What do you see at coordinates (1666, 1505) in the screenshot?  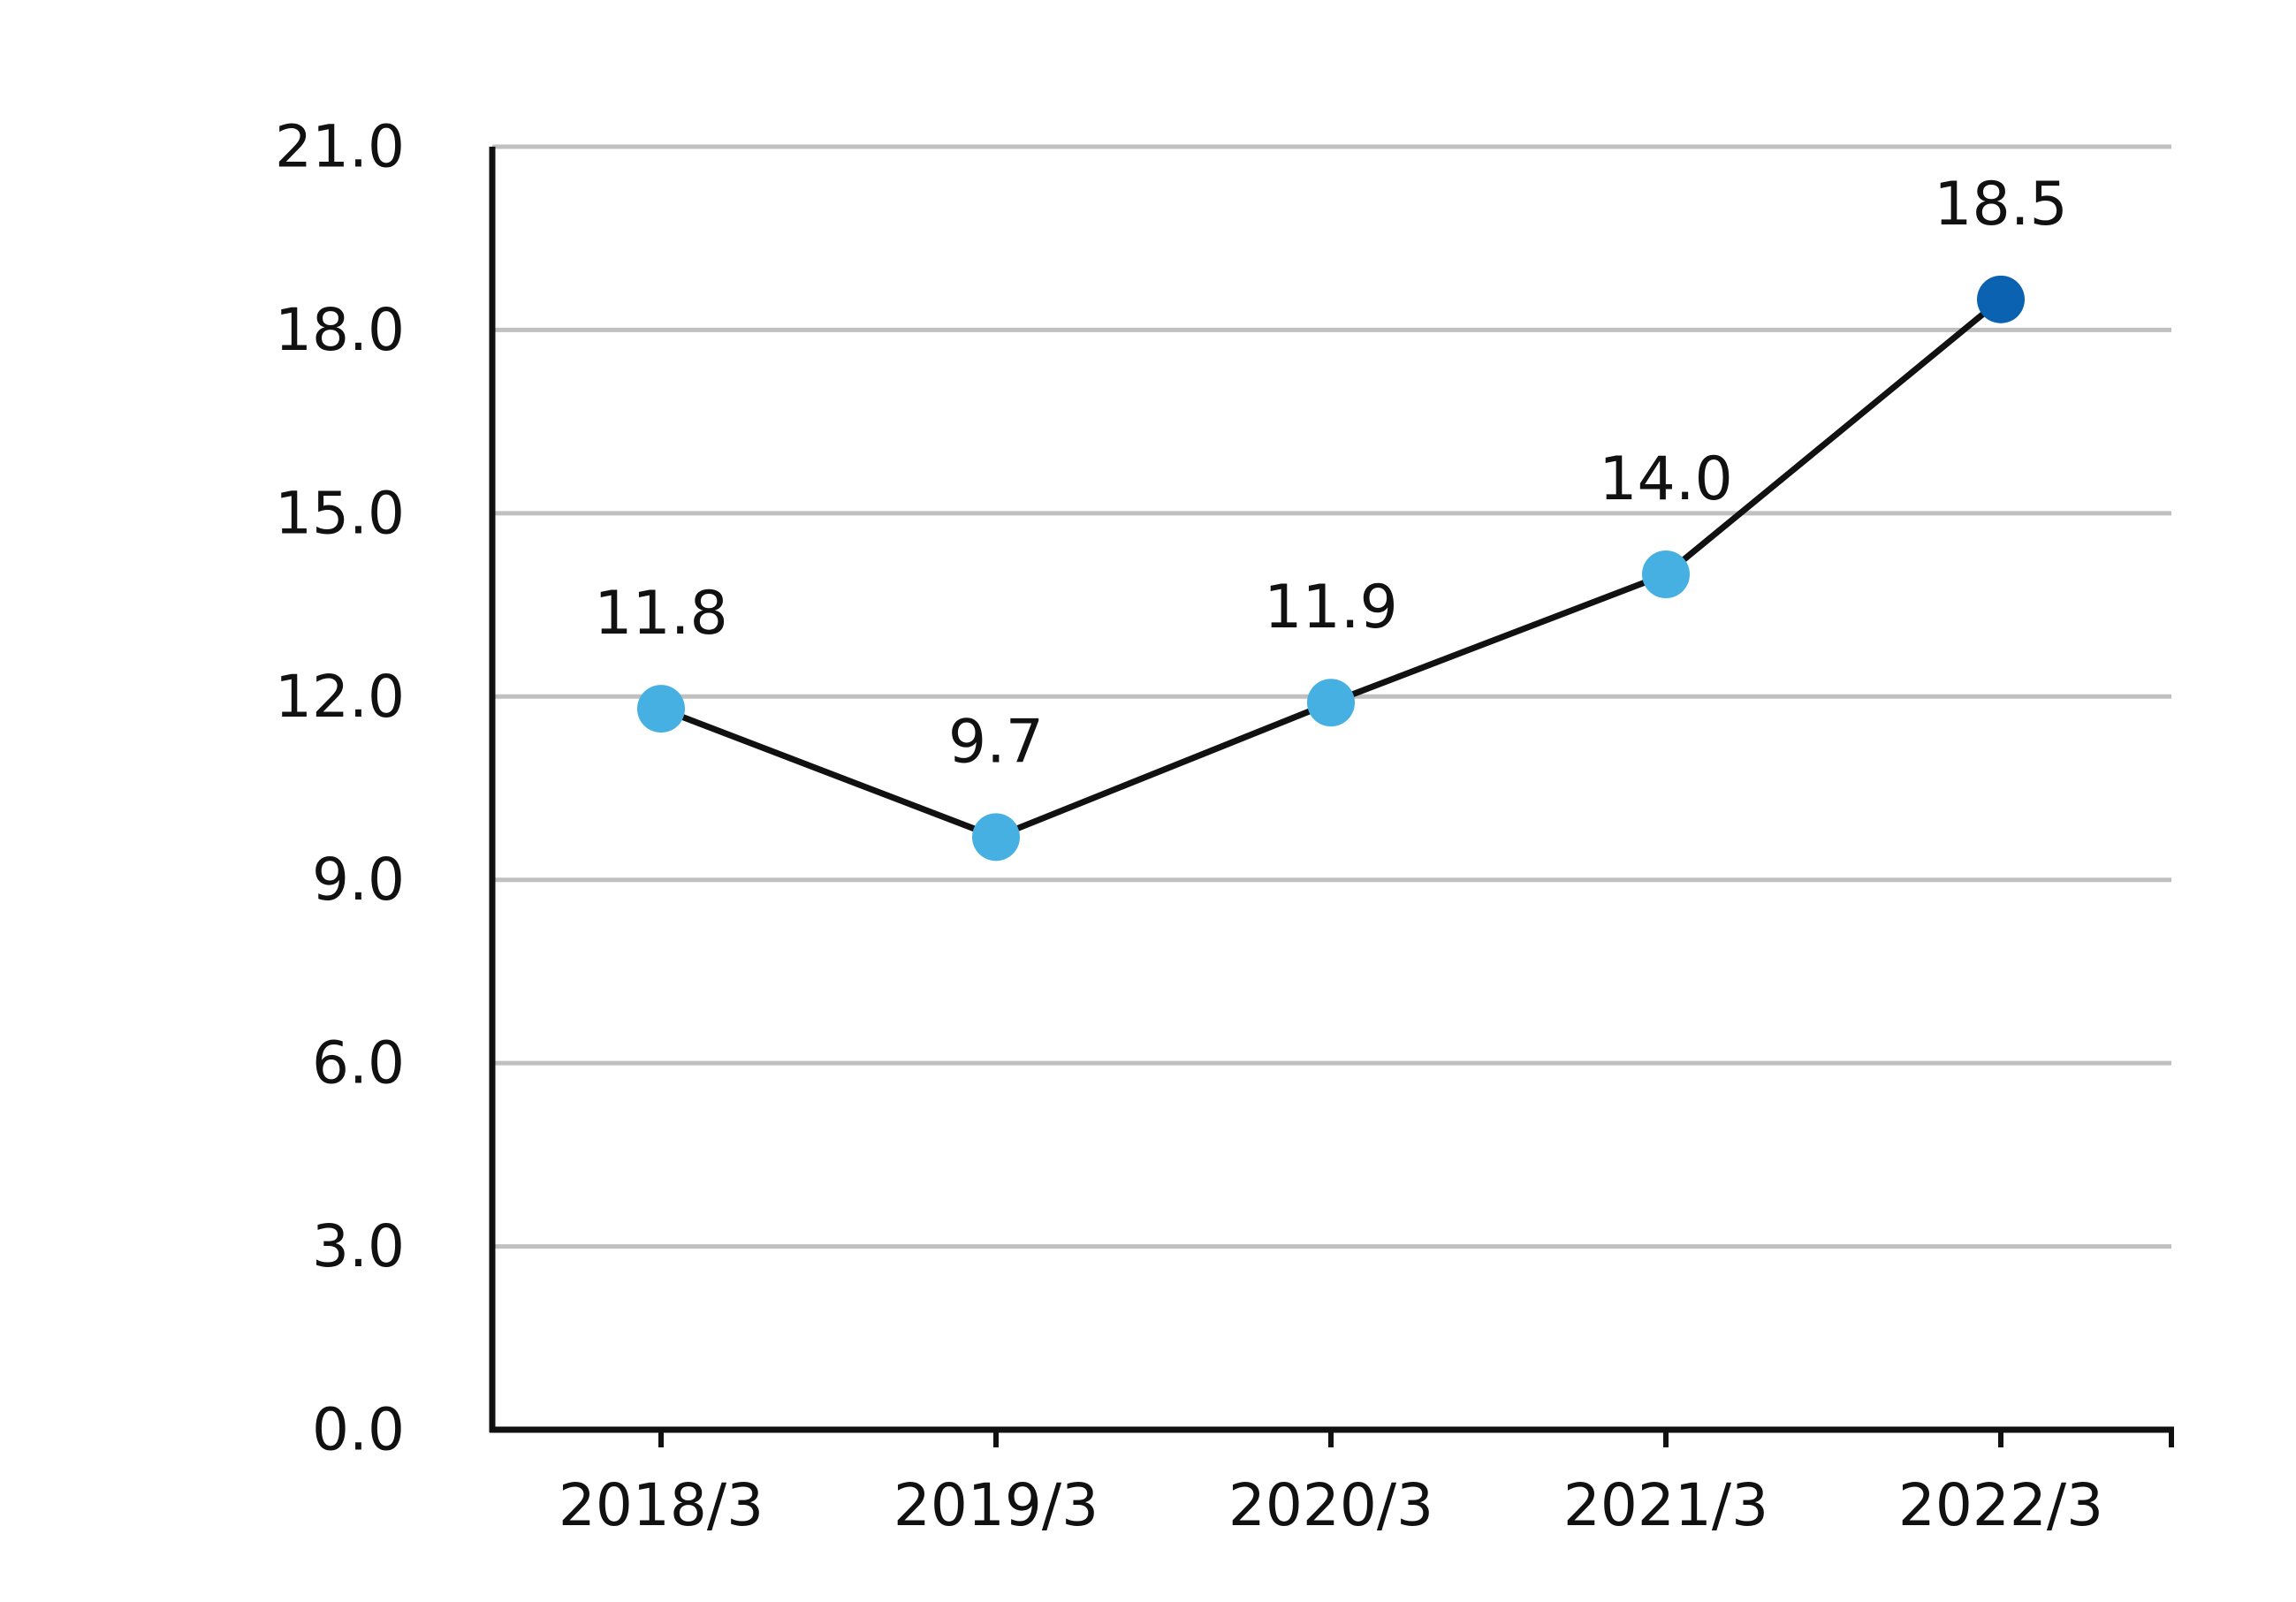 I see `x-tick-label: 2021/3` at bounding box center [1666, 1505].